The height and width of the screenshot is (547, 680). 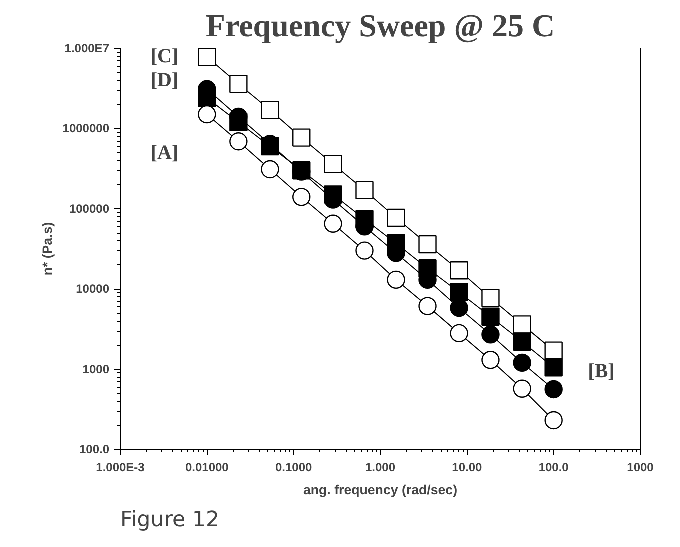 What do you see at coordinates (164, 153) in the screenshot?
I see `annotation: [A]` at bounding box center [164, 153].